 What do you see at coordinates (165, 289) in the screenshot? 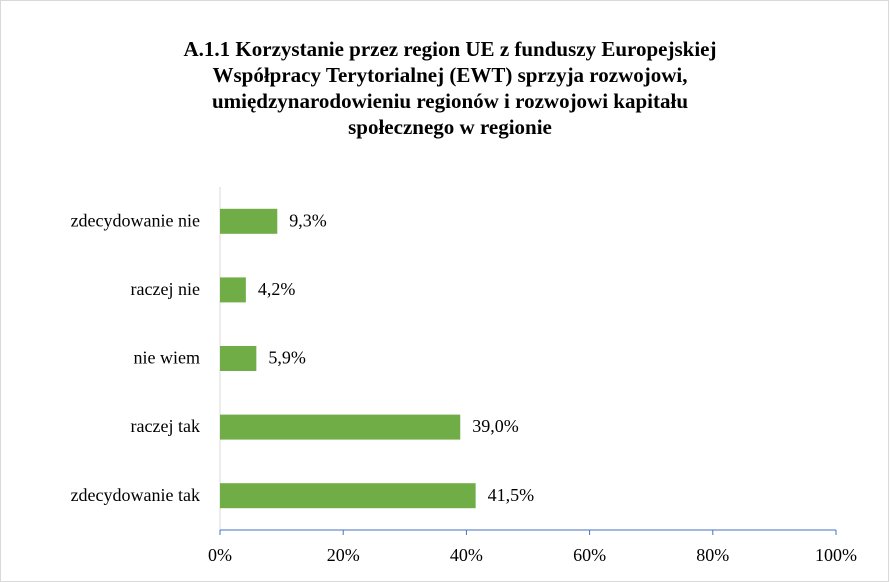
I see `y-tick-label: raczej nie` at bounding box center [165, 289].